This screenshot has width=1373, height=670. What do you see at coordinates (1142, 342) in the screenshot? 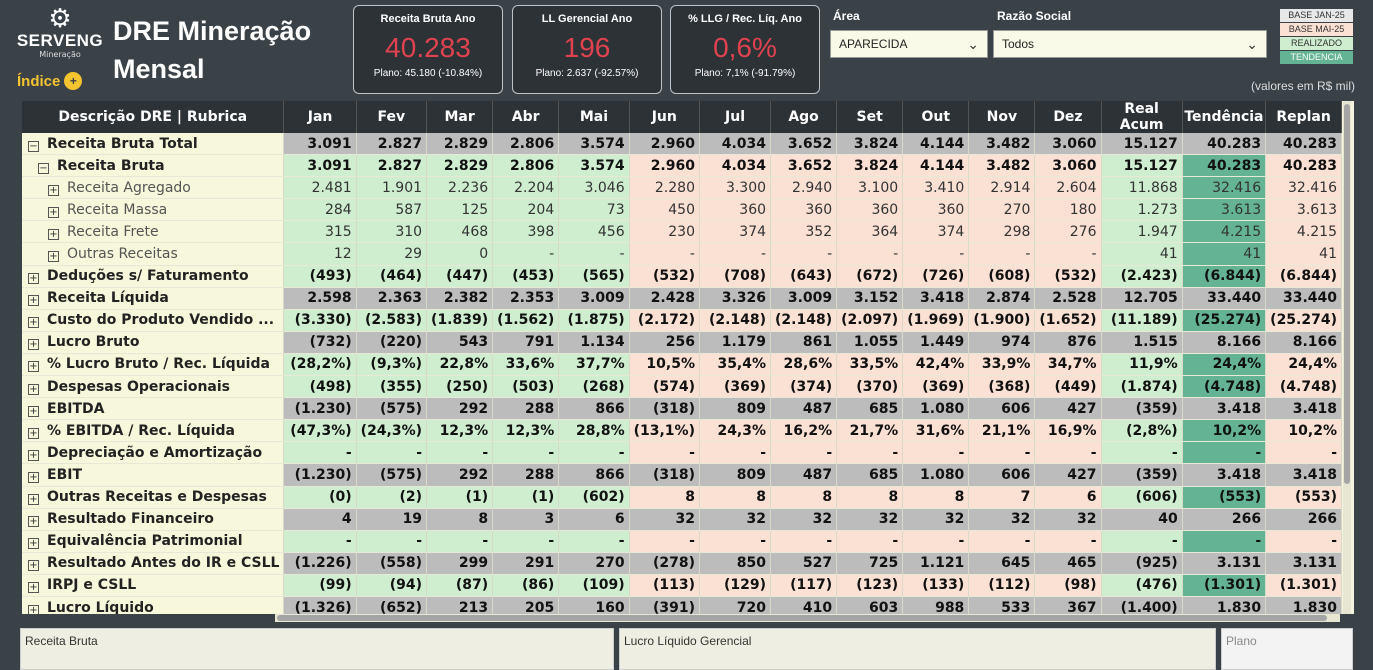
I see `table-cell: 1.515` at bounding box center [1142, 342].